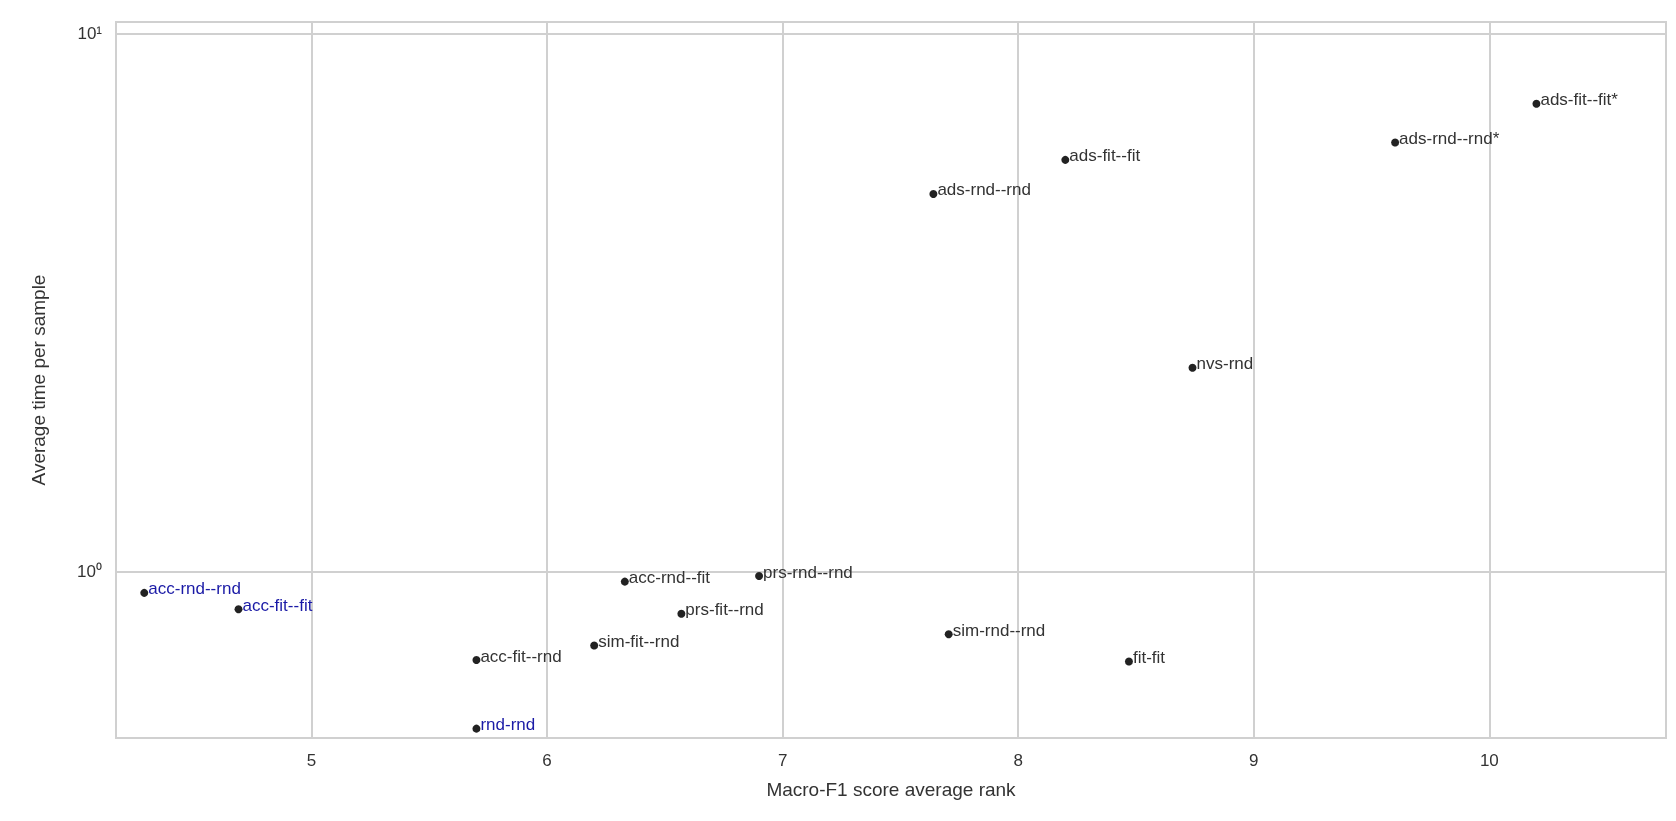  Describe the element at coordinates (1489, 760) in the screenshot. I see `x-tick-label: 10` at that location.